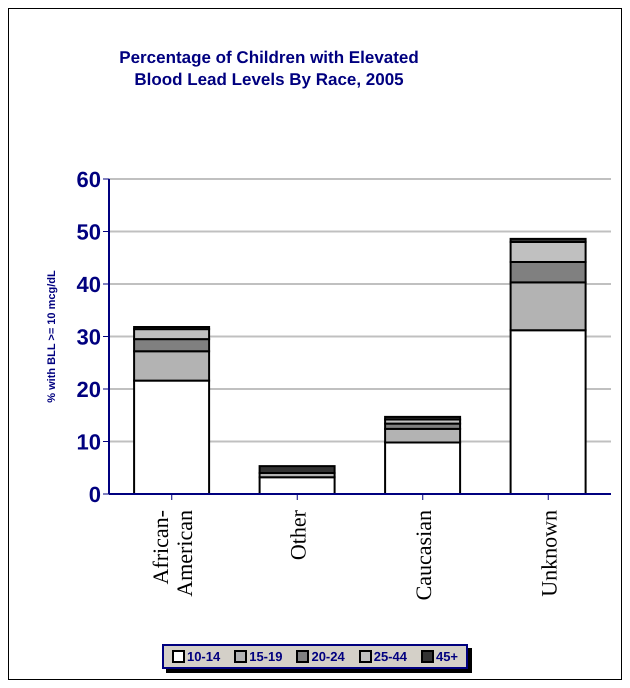  I want to click on x-tick-label: Unknown, so click(549, 553).